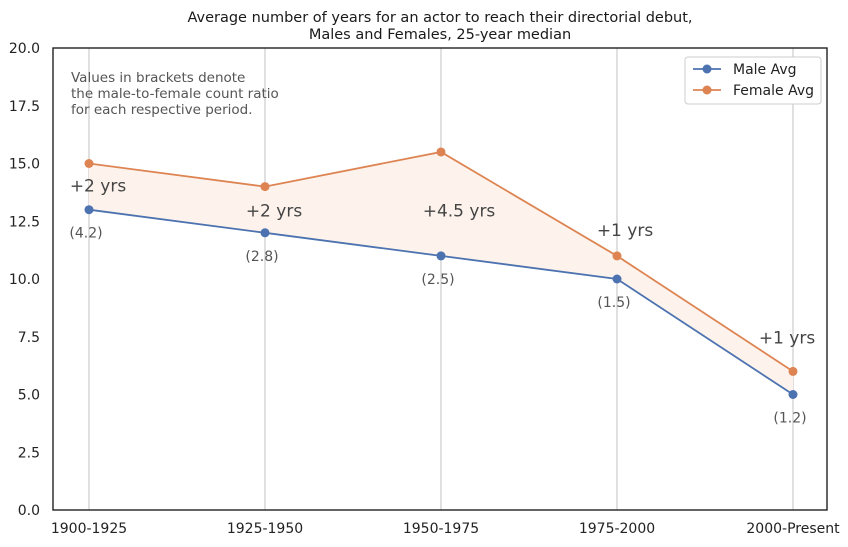 Image resolution: width=848 pixels, height=547 pixels. I want to click on y-tick-label: 12.5, so click(24, 222).